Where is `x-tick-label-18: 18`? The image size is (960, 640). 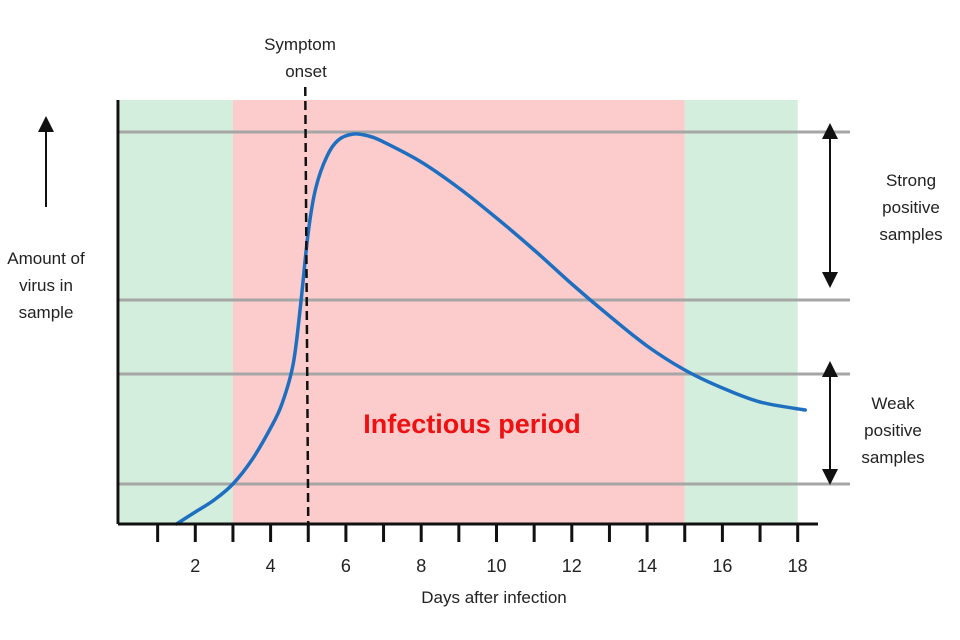 x-tick-label-18: 18 is located at coordinates (798, 566).